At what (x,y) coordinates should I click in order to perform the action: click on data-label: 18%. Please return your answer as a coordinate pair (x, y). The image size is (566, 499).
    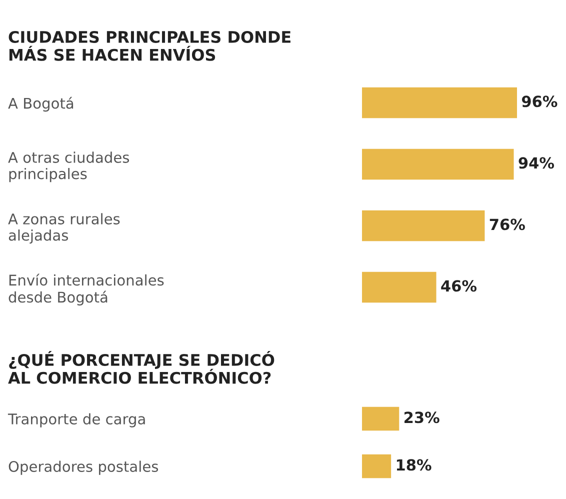
    Looking at the image, I should click on (414, 465).